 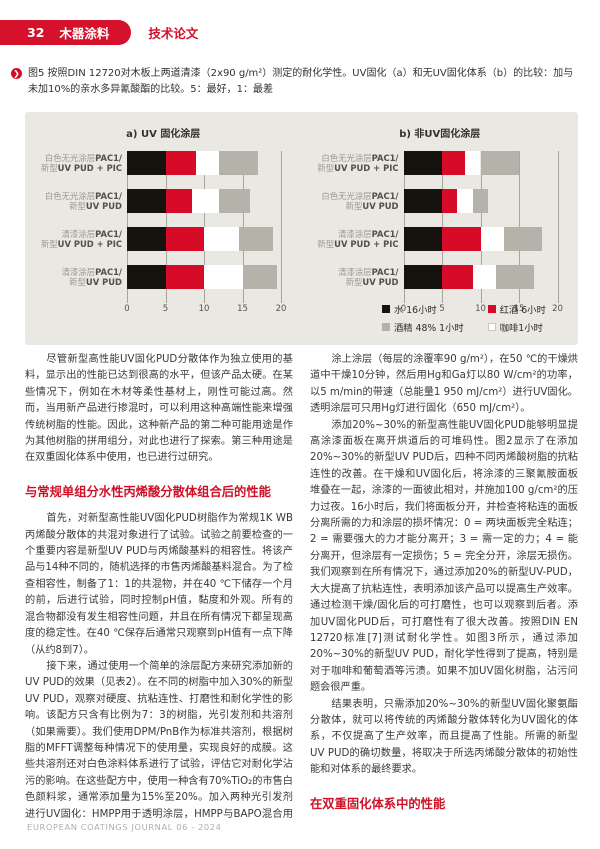 What do you see at coordinates (429, 328) in the screenshot?
I see `legend-label: 酒精 48% 1小时` at bounding box center [429, 328].